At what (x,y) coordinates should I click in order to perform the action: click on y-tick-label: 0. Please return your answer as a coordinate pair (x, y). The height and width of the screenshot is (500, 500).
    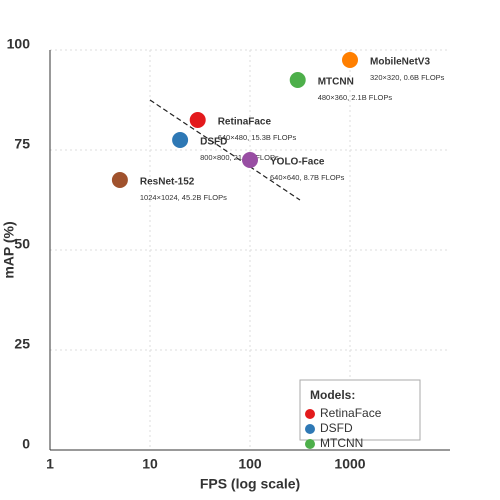
    Looking at the image, I should click on (26, 444).